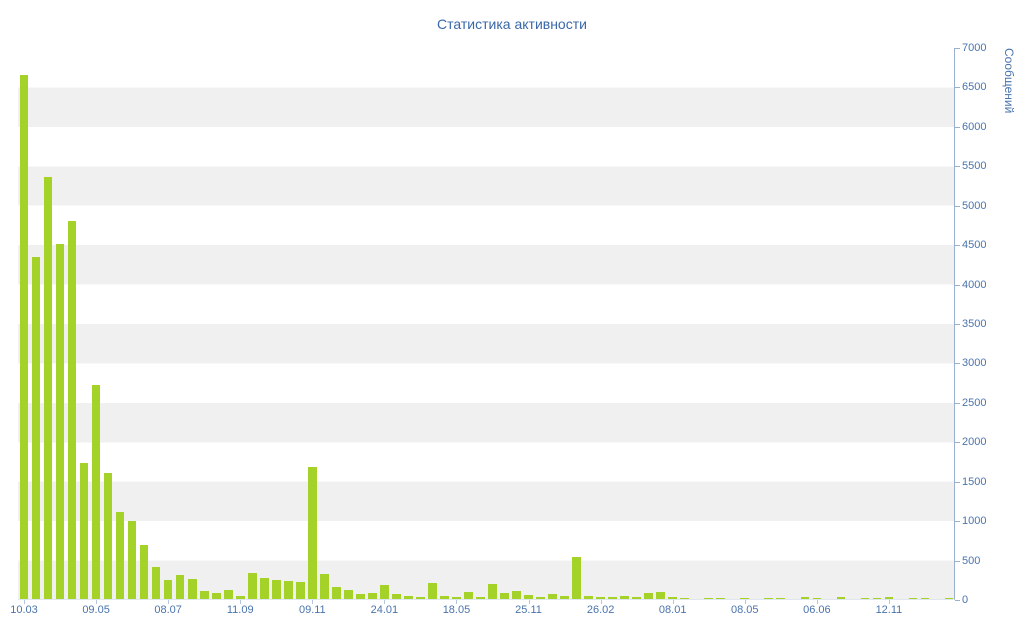 The image size is (1024, 640). What do you see at coordinates (974, 126) in the screenshot?
I see `y-tick-label: 6000` at bounding box center [974, 126].